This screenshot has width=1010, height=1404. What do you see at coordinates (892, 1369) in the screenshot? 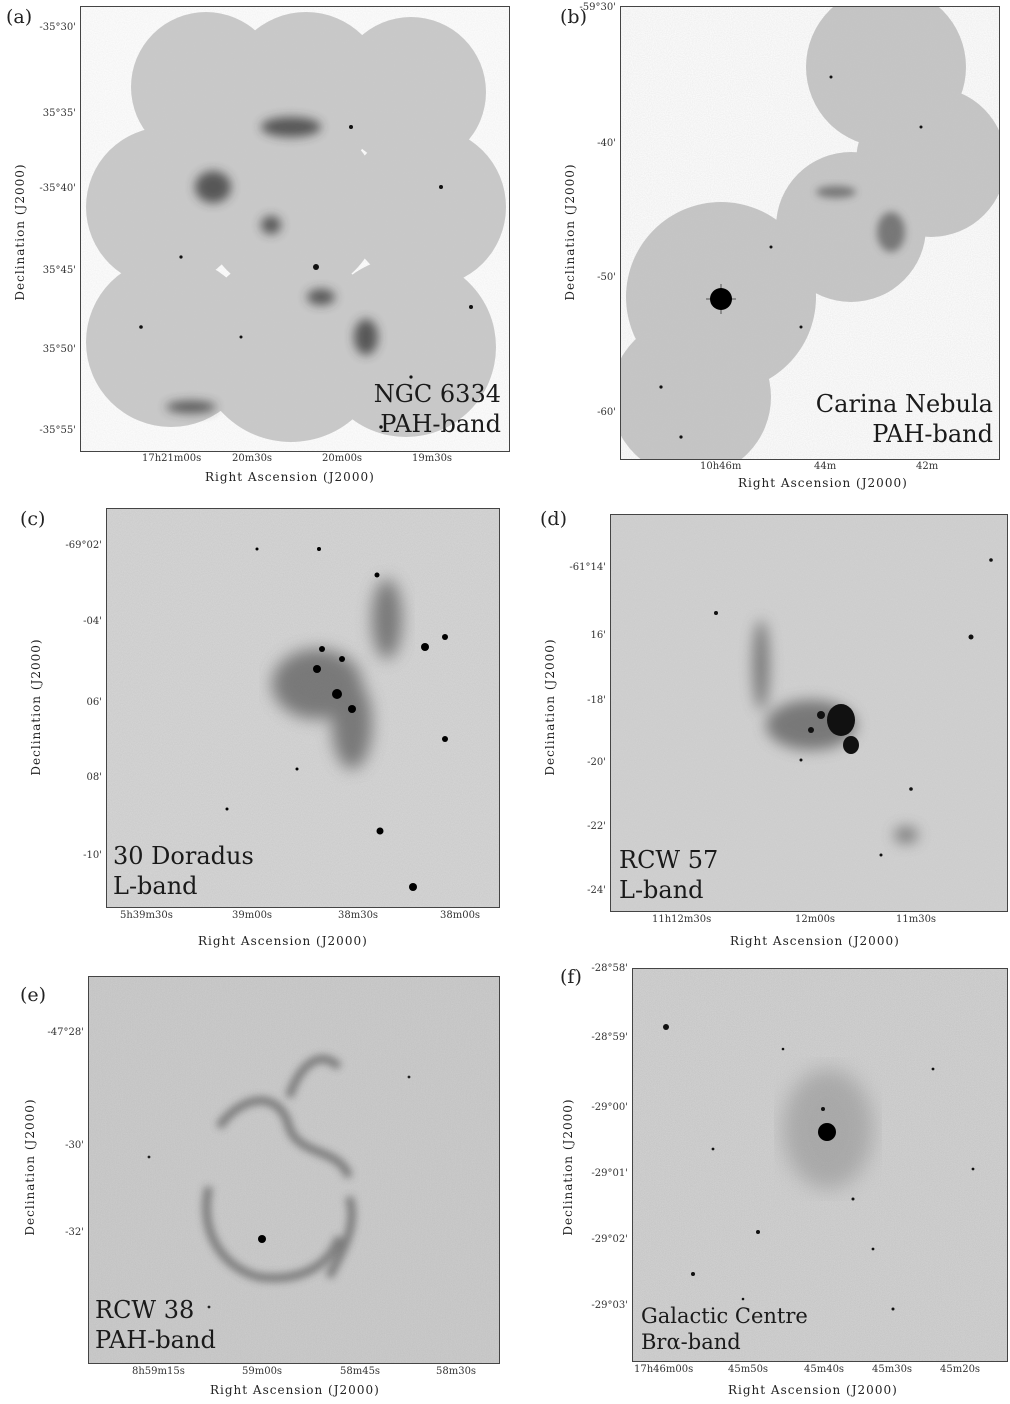
I see `x-tick-label: 45m30s` at bounding box center [892, 1369].